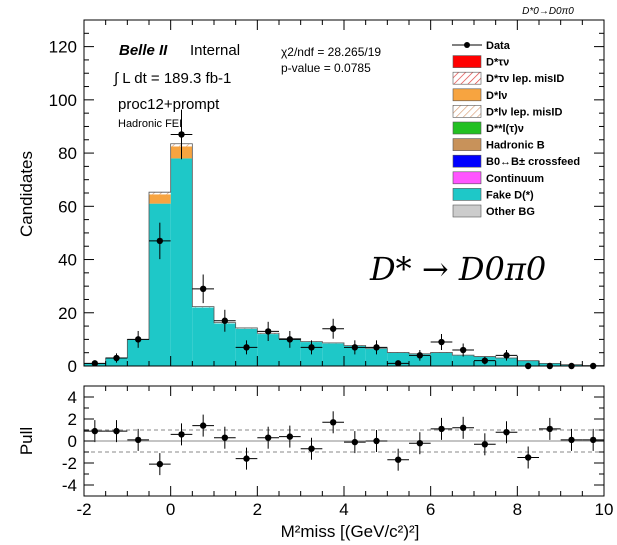  What do you see at coordinates (69, 463) in the screenshot?
I see `pull-y-tick-label: -2` at bounding box center [69, 463].